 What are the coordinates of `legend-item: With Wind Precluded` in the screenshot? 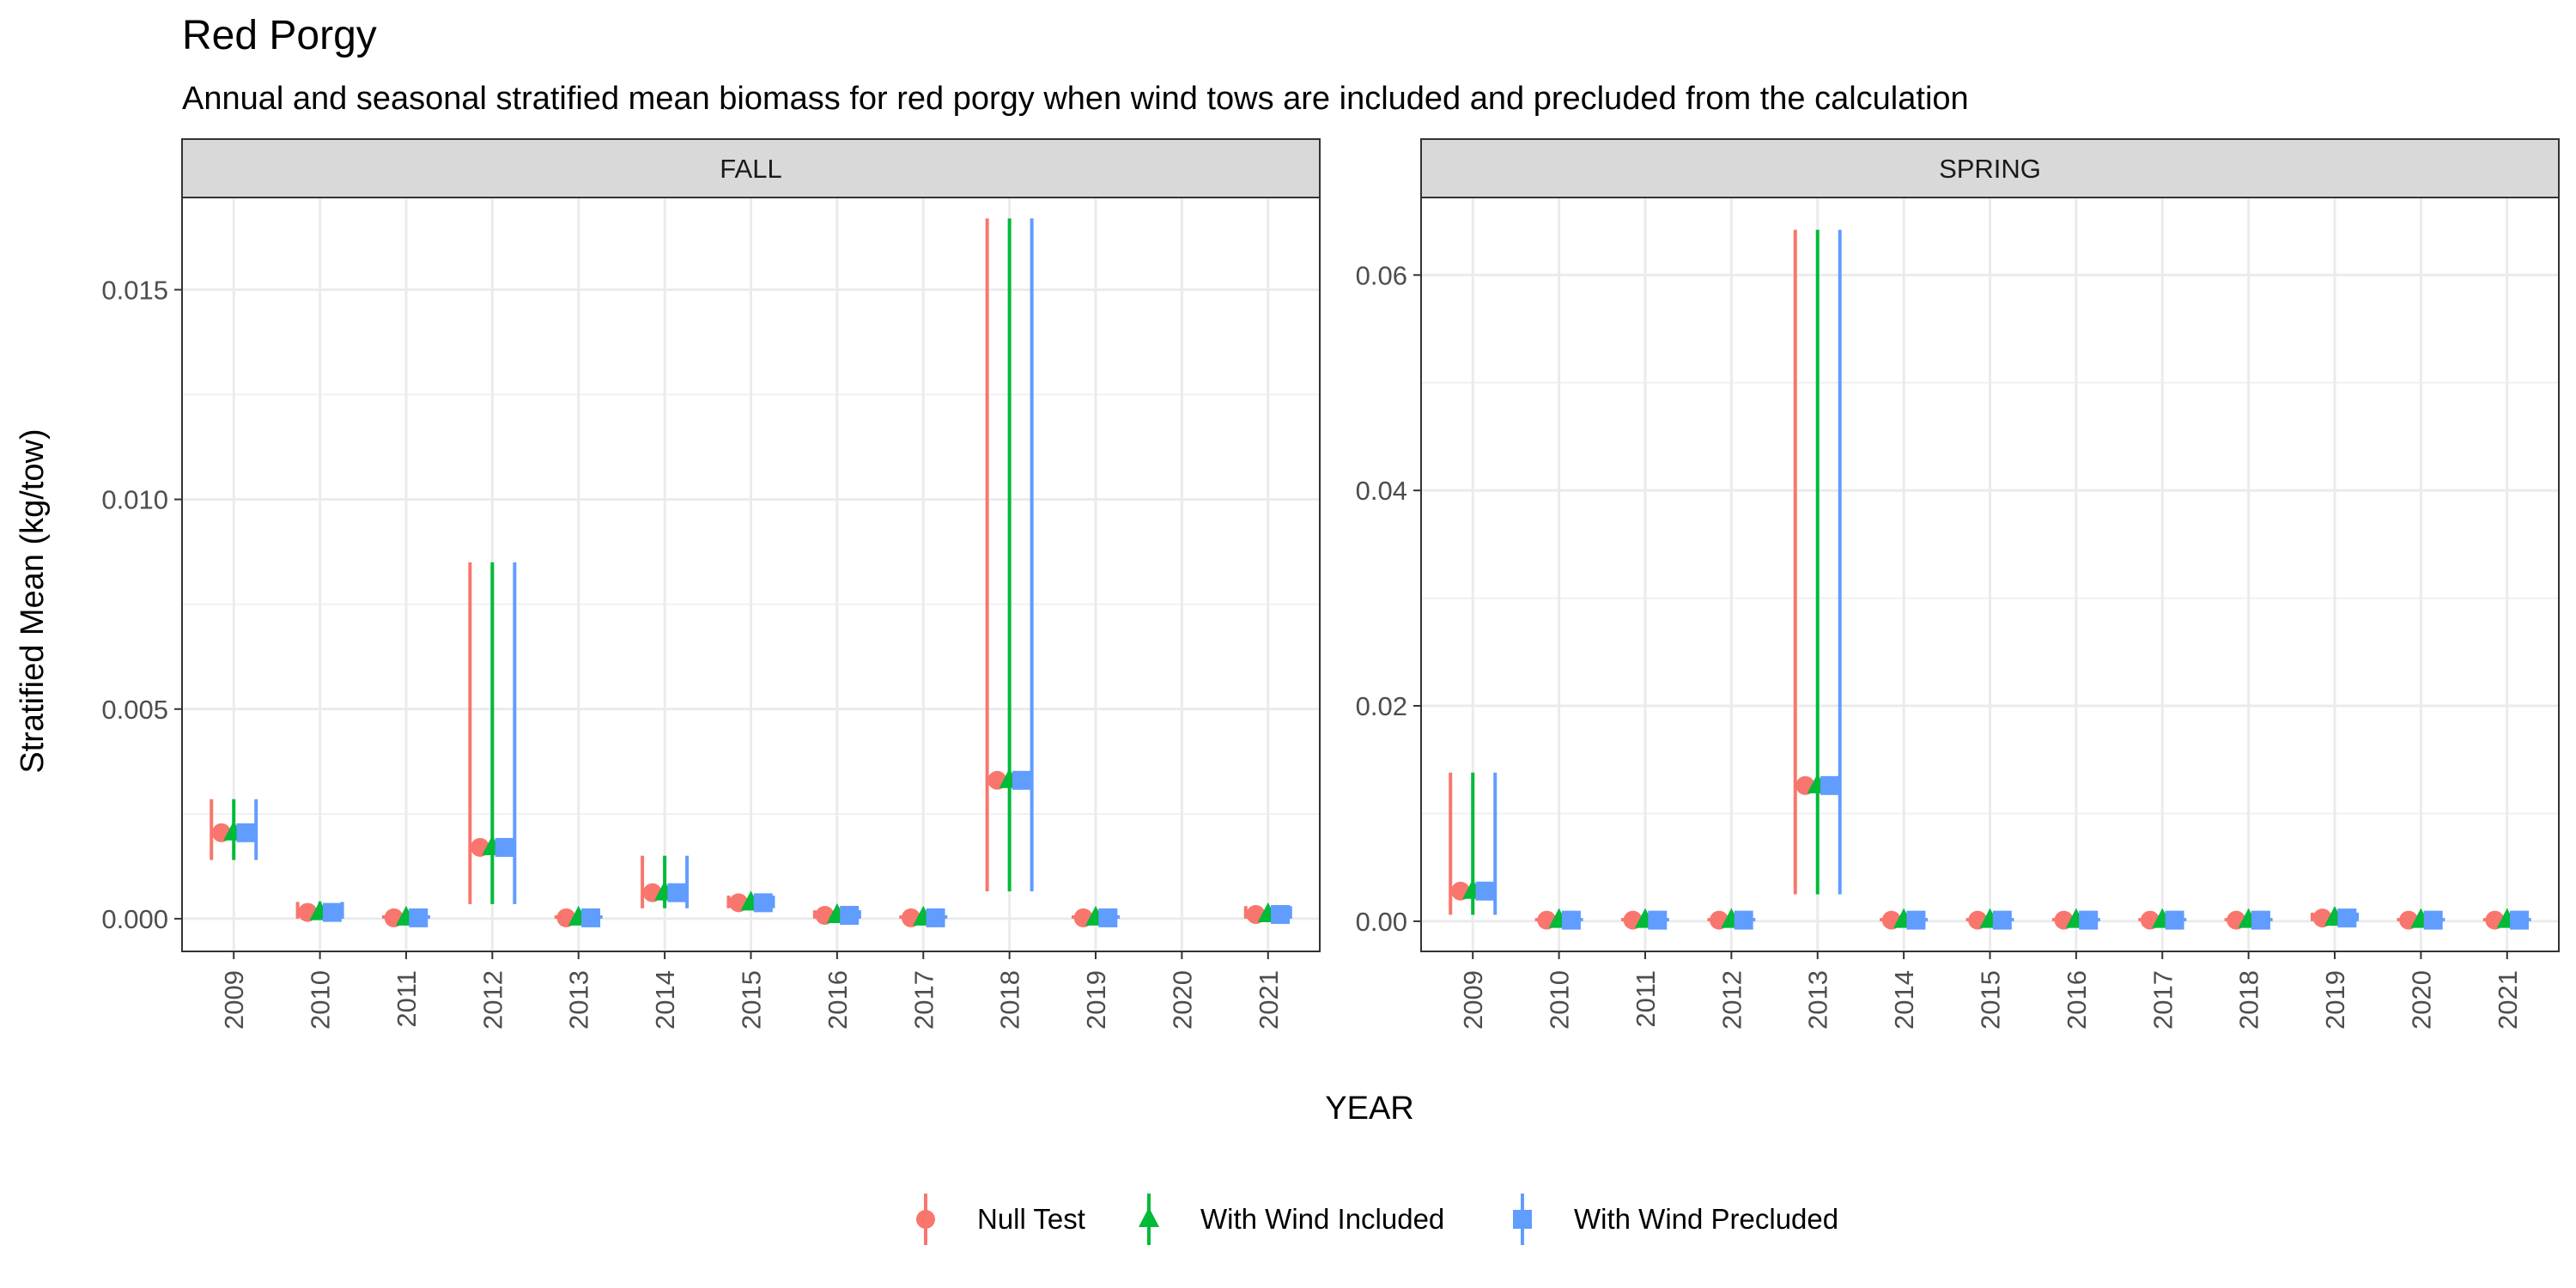 It's located at (1675, 1219).